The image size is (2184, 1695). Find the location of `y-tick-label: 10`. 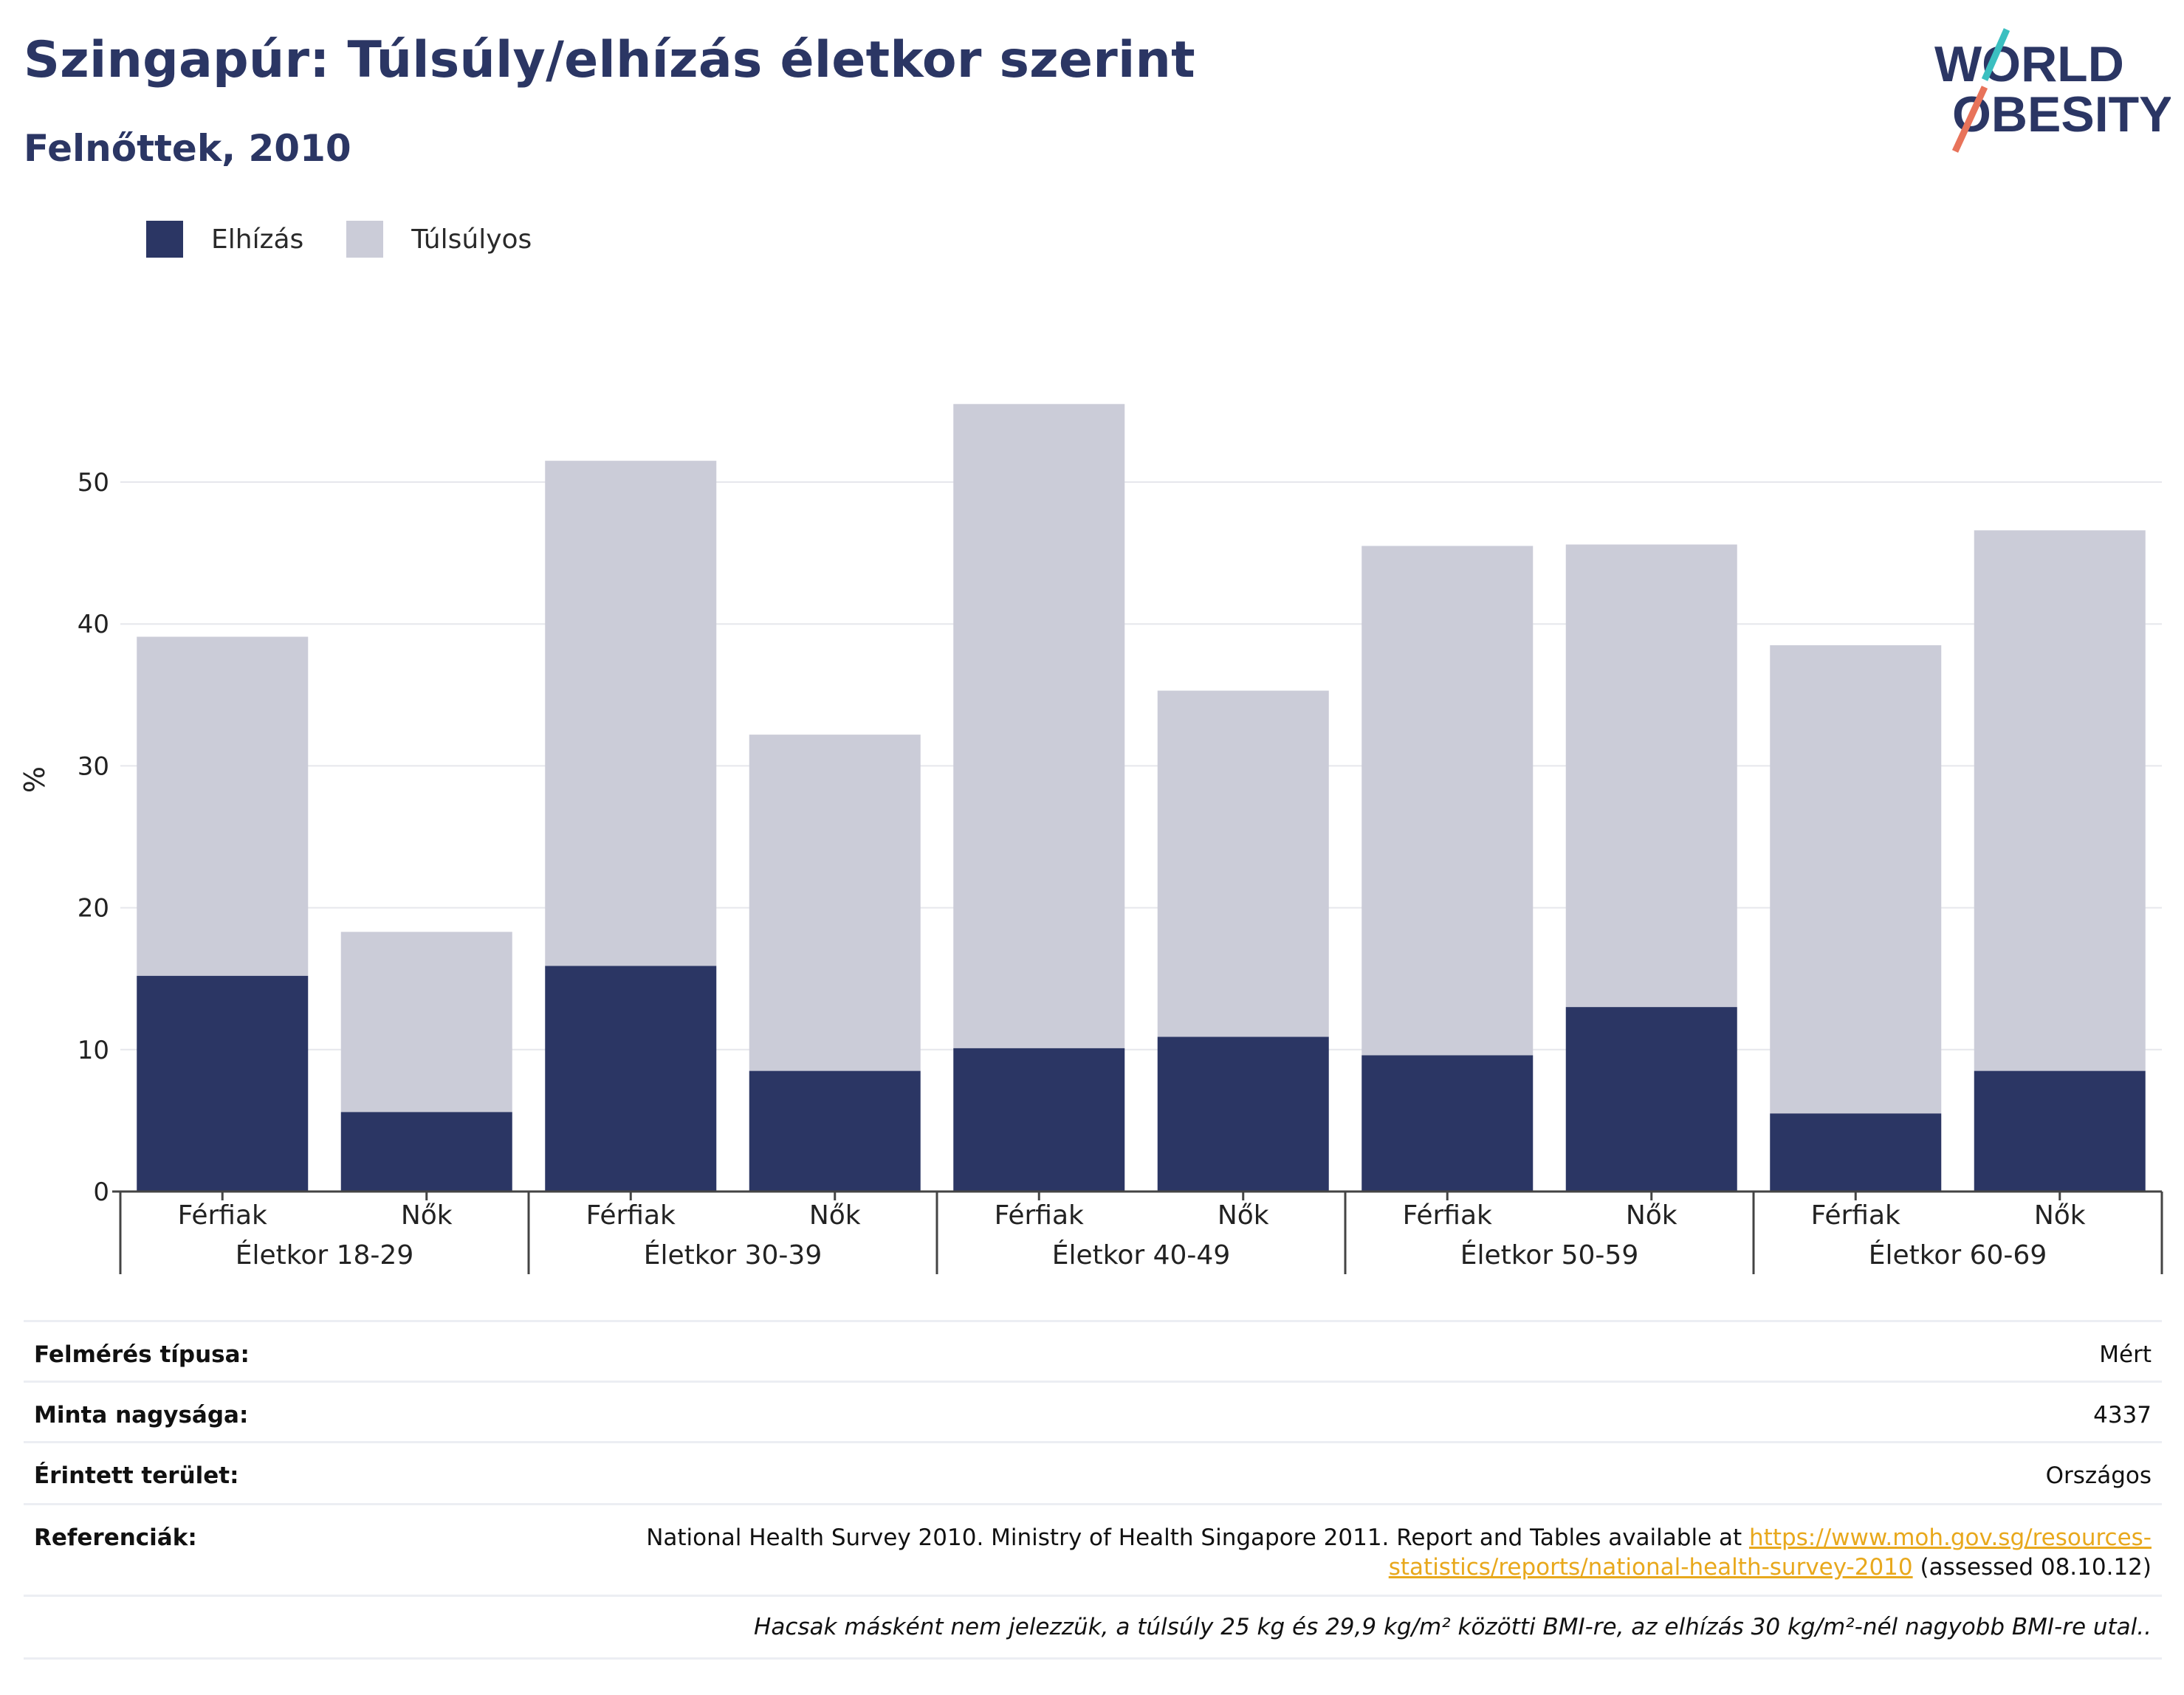

y-tick-label: 10 is located at coordinates (94, 1050).